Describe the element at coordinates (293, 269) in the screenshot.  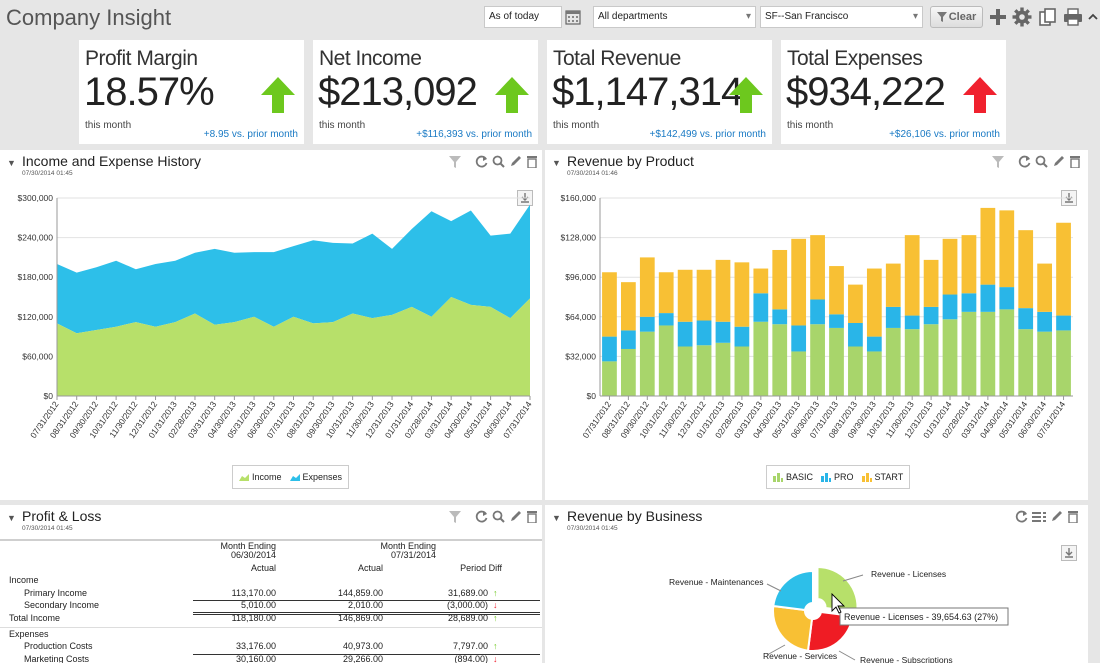
I see `series-area-expenses` at that location.